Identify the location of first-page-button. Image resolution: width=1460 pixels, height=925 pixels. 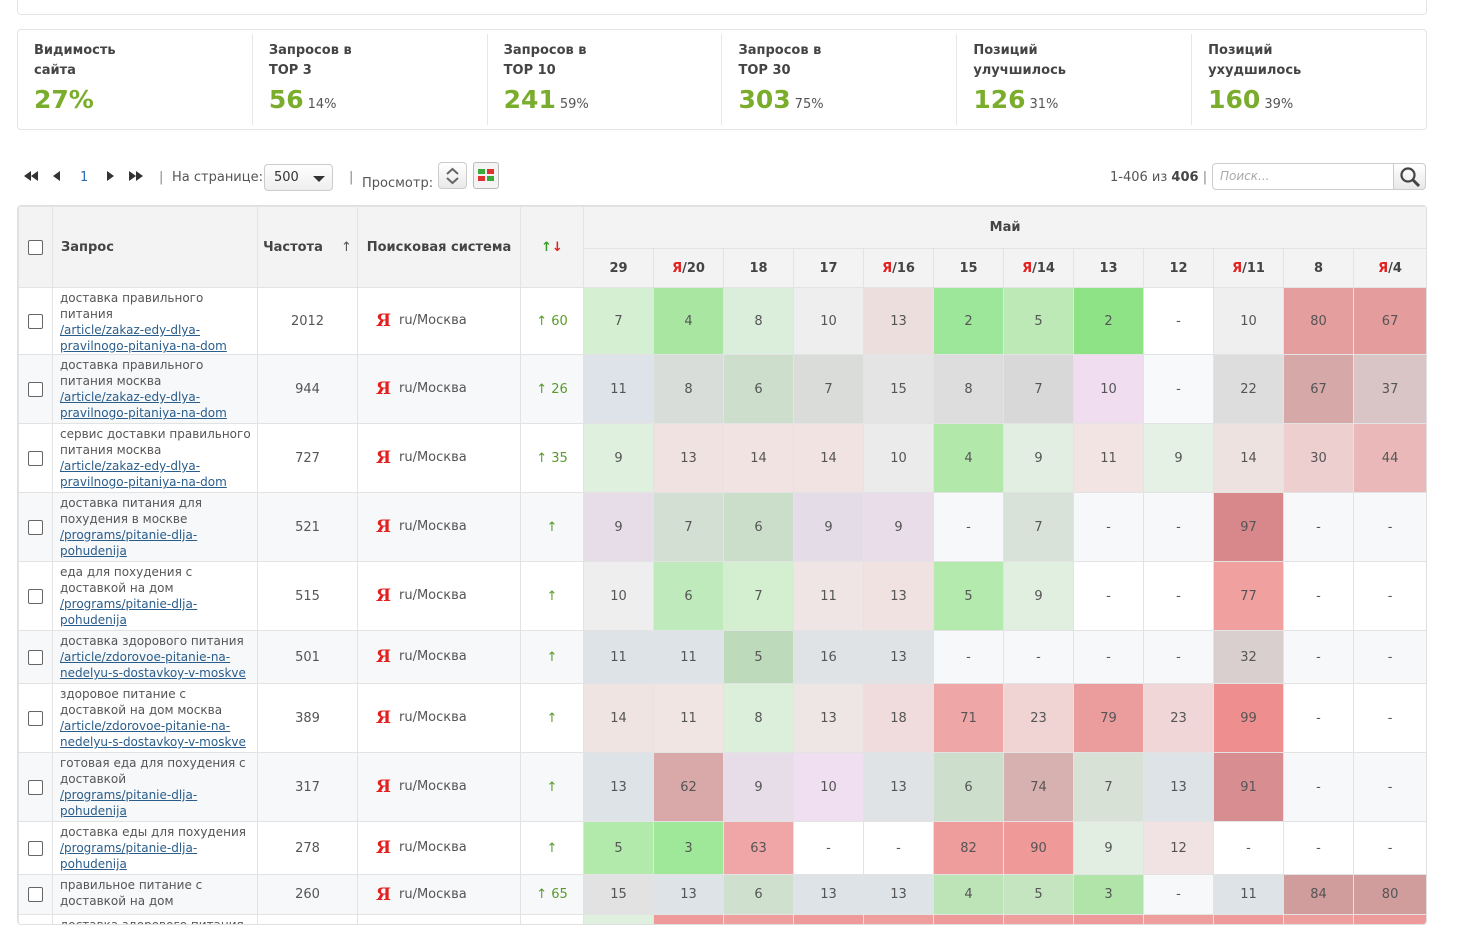
(31, 178).